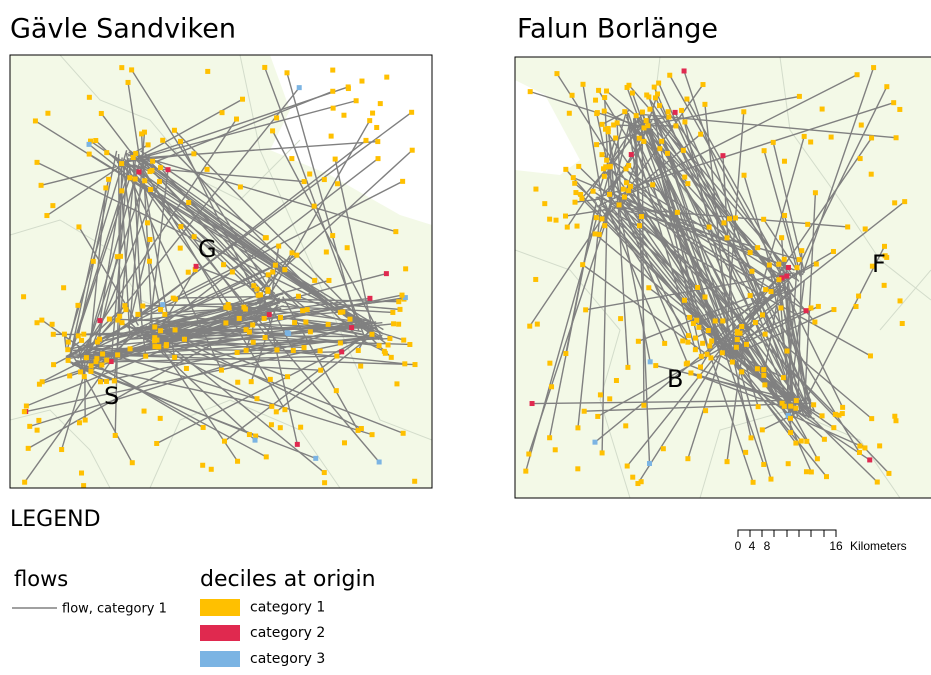 The image size is (931, 675). Describe the element at coordinates (207, 249) in the screenshot. I see `place-label: G` at that location.